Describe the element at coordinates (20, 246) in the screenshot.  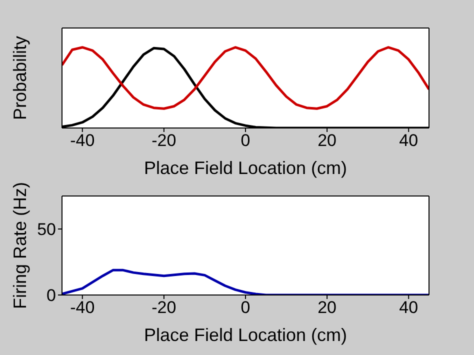
I see `y-axis-title: Firing Rate (Hz)` at that location.